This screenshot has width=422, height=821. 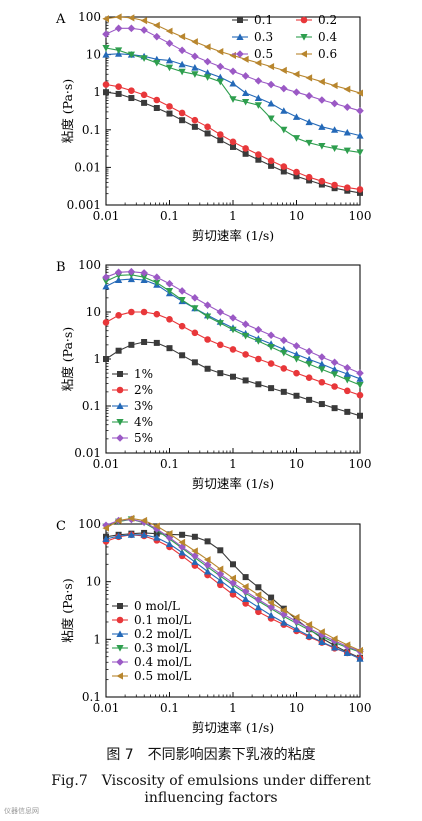 What do you see at coordinates (233, 727) in the screenshot?
I see `x-axis-title: 剪切速率 (1/s)` at bounding box center [233, 727].